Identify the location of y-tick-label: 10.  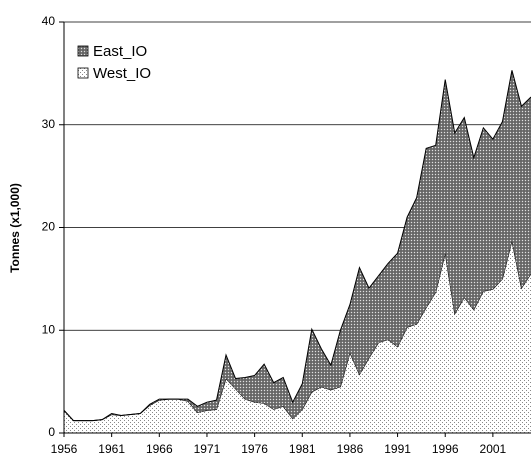
(49, 329).